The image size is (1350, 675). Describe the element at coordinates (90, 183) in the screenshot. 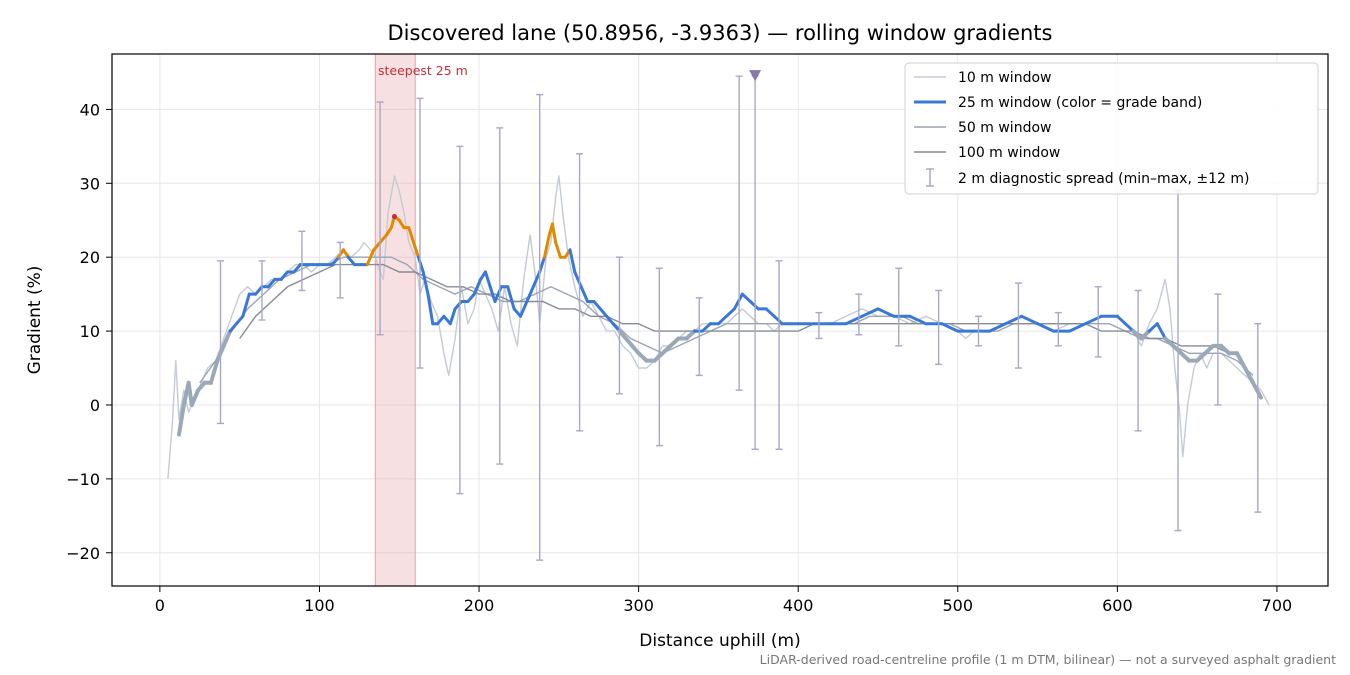

I see `y-tick-label: 30` at that location.